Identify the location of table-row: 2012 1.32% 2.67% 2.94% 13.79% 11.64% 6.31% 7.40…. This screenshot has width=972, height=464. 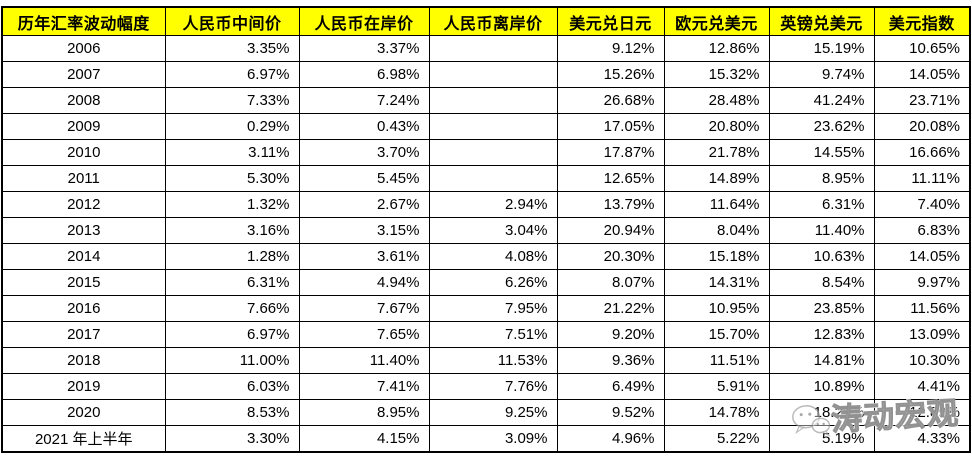
(486, 204).